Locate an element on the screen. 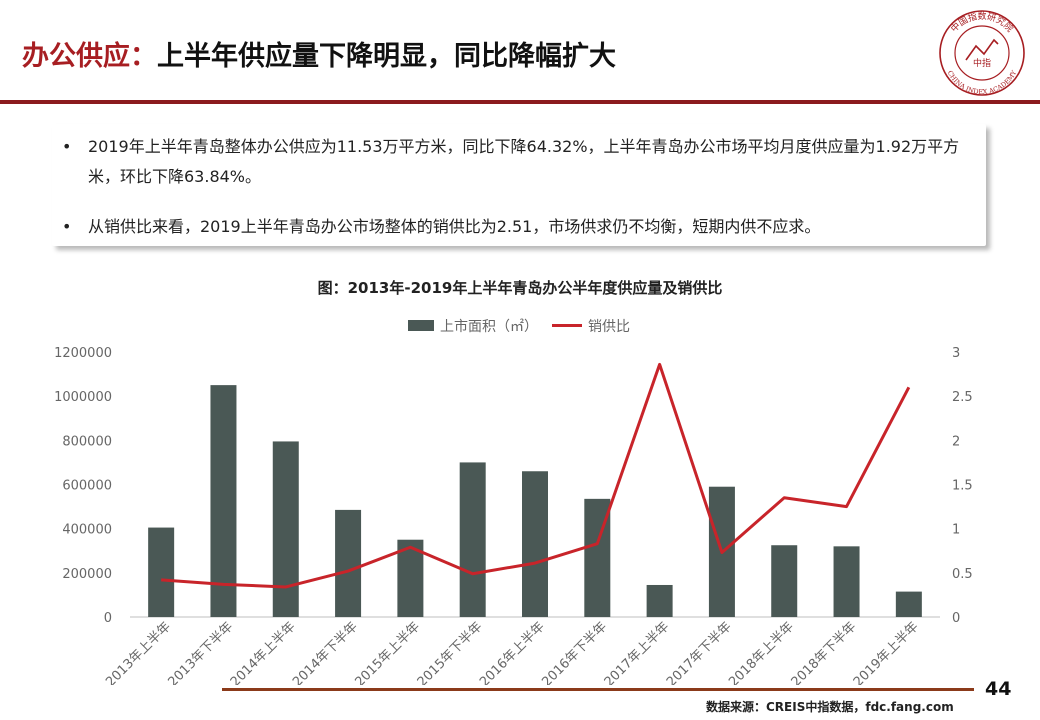 The height and width of the screenshot is (720, 1040). page-number: 44 is located at coordinates (998, 689).